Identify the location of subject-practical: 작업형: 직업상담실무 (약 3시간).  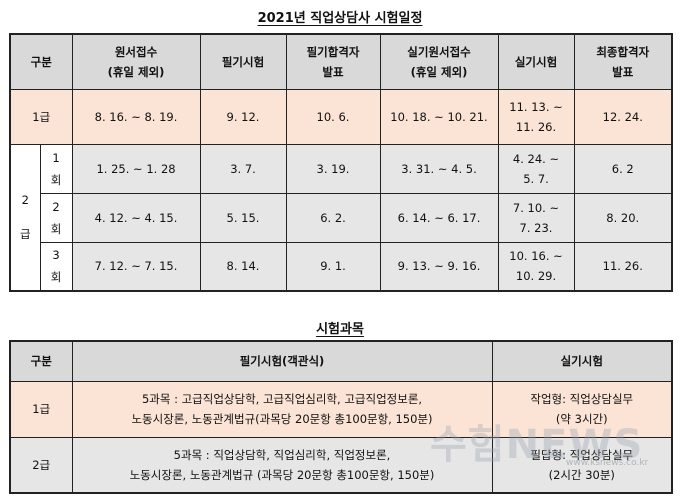
(582, 409).